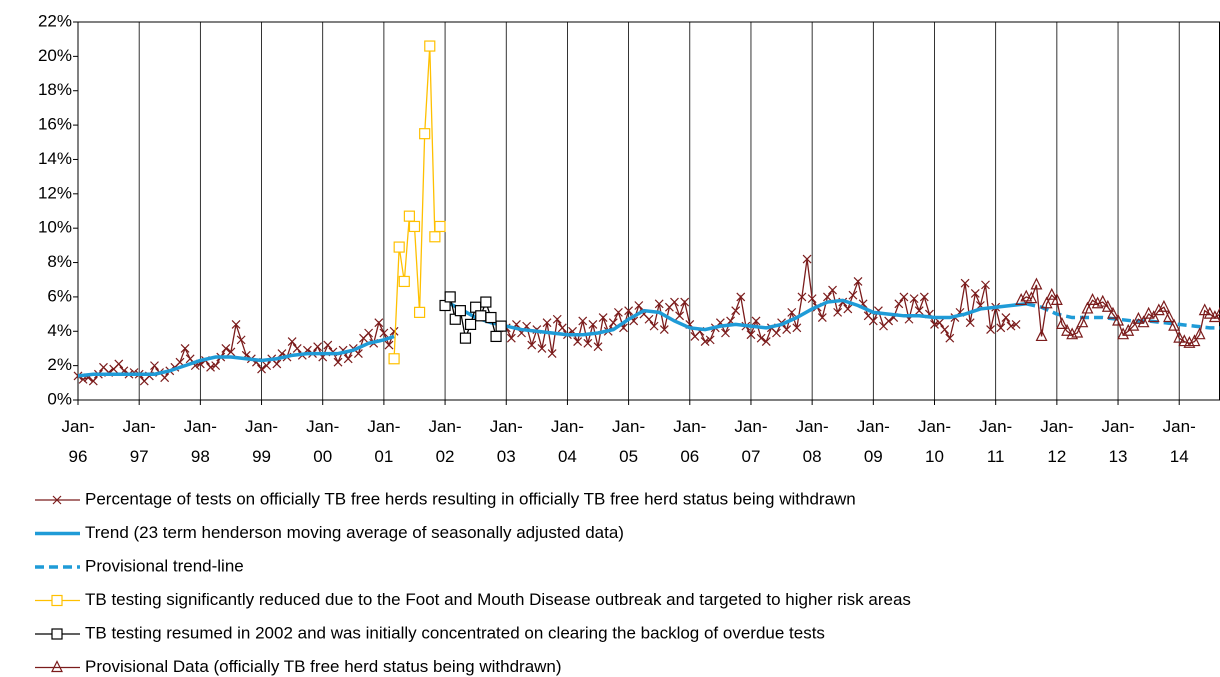  What do you see at coordinates (55, 55) in the screenshot?
I see `y-tick-label: 20%` at bounding box center [55, 55].